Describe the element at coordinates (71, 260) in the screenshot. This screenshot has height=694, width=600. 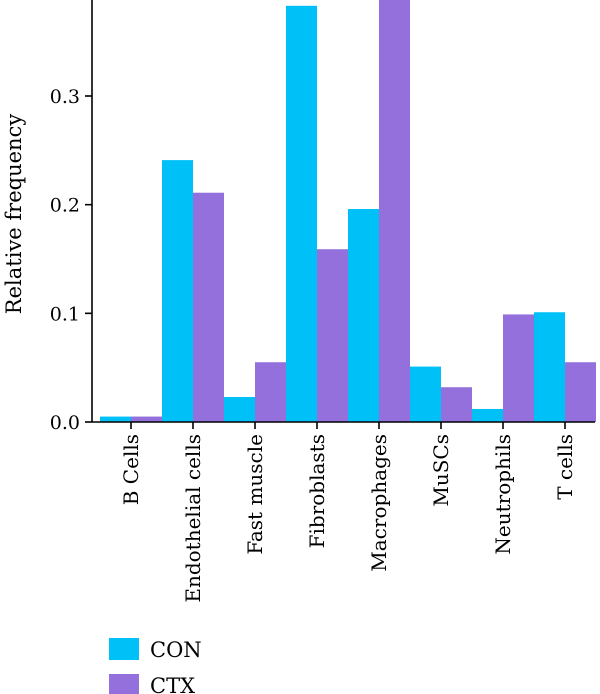
I see `y-ticks-group: 0.0 0.1 0.2 0.3` at that location.